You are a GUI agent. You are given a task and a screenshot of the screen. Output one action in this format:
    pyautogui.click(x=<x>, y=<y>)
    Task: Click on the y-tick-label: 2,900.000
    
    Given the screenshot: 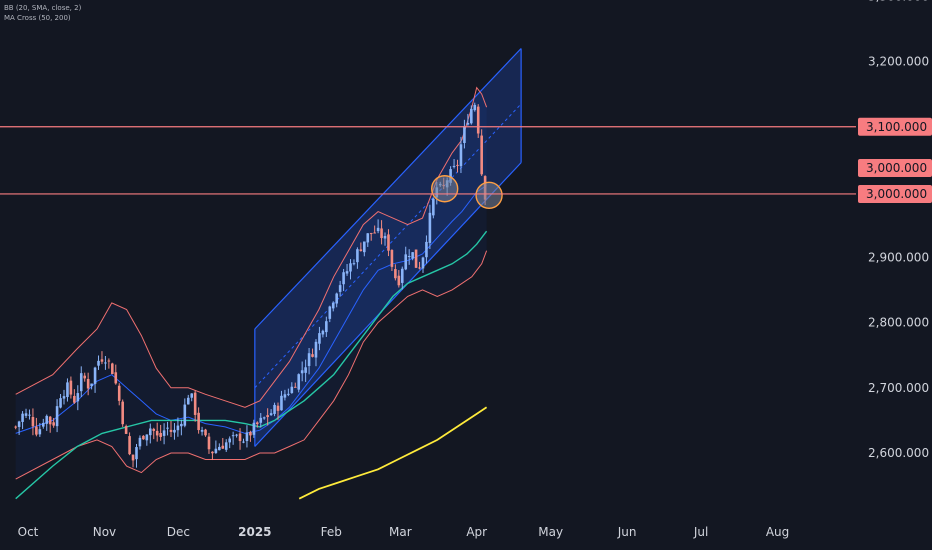 What is the action you would take?
    pyautogui.click(x=898, y=257)
    